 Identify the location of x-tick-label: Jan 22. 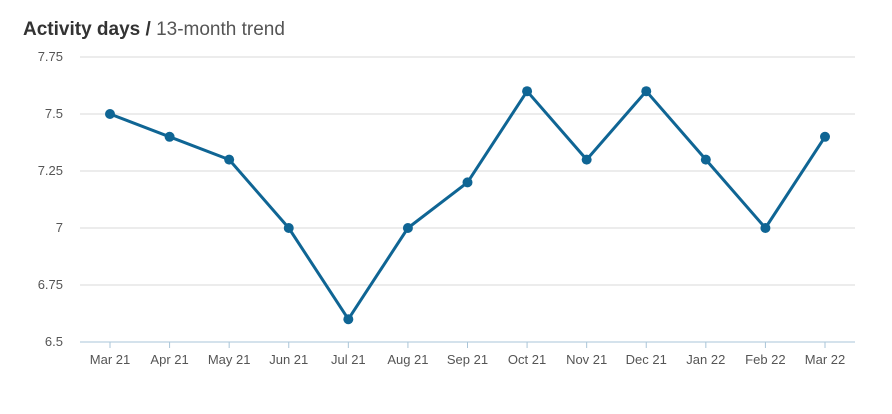
(705, 359).